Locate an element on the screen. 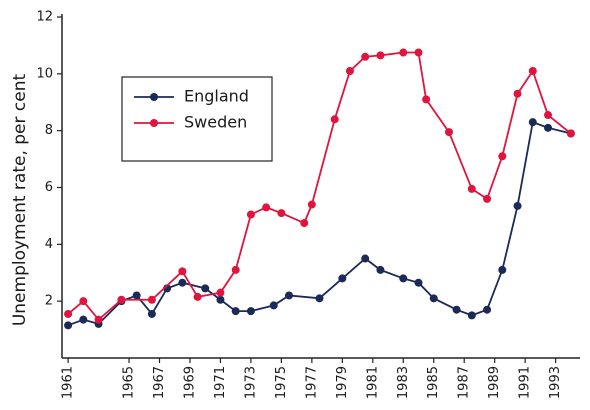 Image resolution: width=590 pixels, height=410 pixels. x-tick-label: 1983 is located at coordinates (403, 382).